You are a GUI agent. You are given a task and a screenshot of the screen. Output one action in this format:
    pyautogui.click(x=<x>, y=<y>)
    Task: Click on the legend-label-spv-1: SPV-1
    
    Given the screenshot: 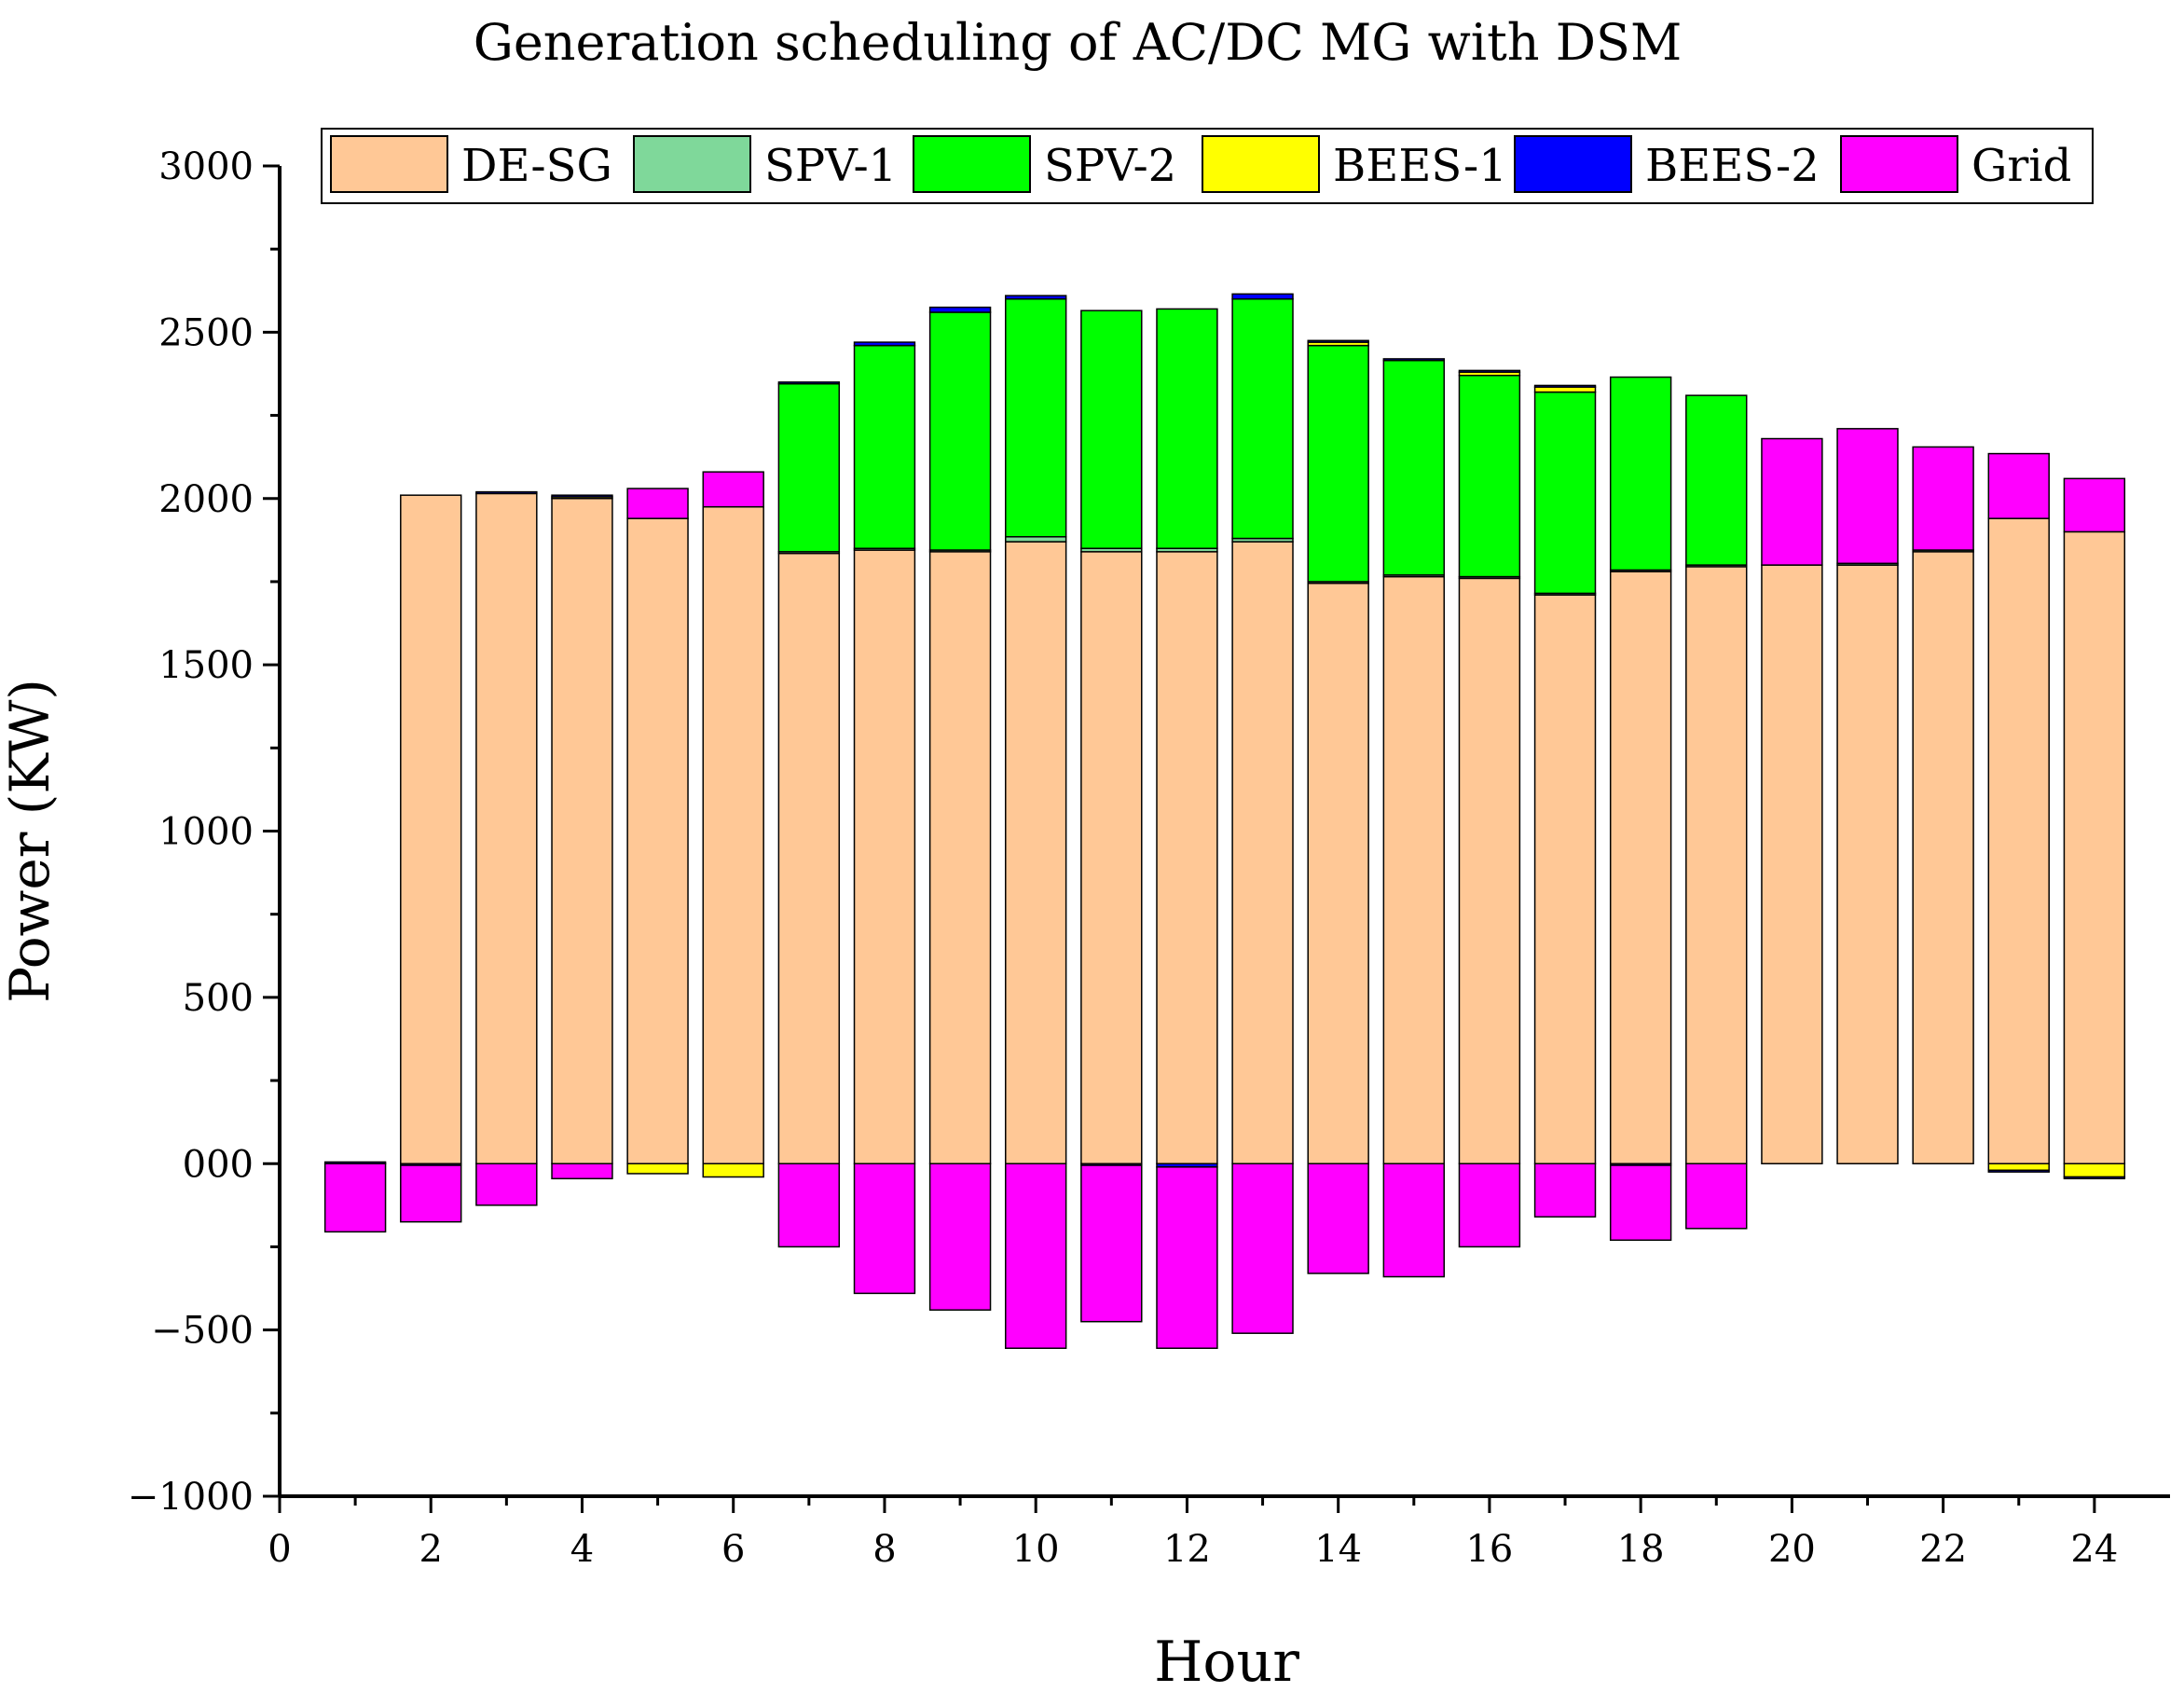 What is the action you would take?
    pyautogui.click(x=830, y=166)
    